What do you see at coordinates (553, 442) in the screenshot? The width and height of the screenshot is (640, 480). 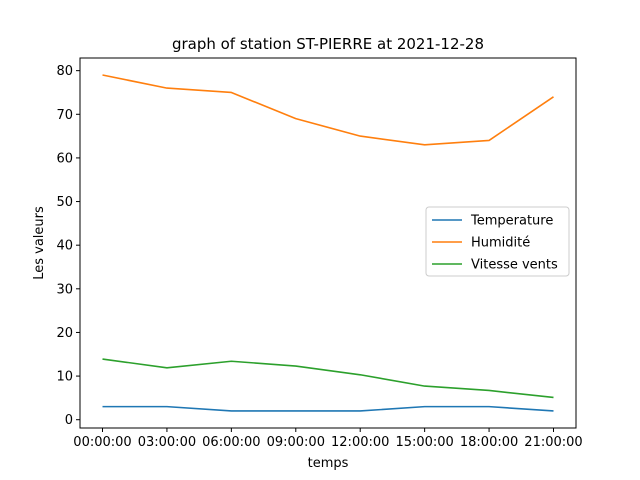 I see `x-tick-label: 21:00:00` at bounding box center [553, 442].